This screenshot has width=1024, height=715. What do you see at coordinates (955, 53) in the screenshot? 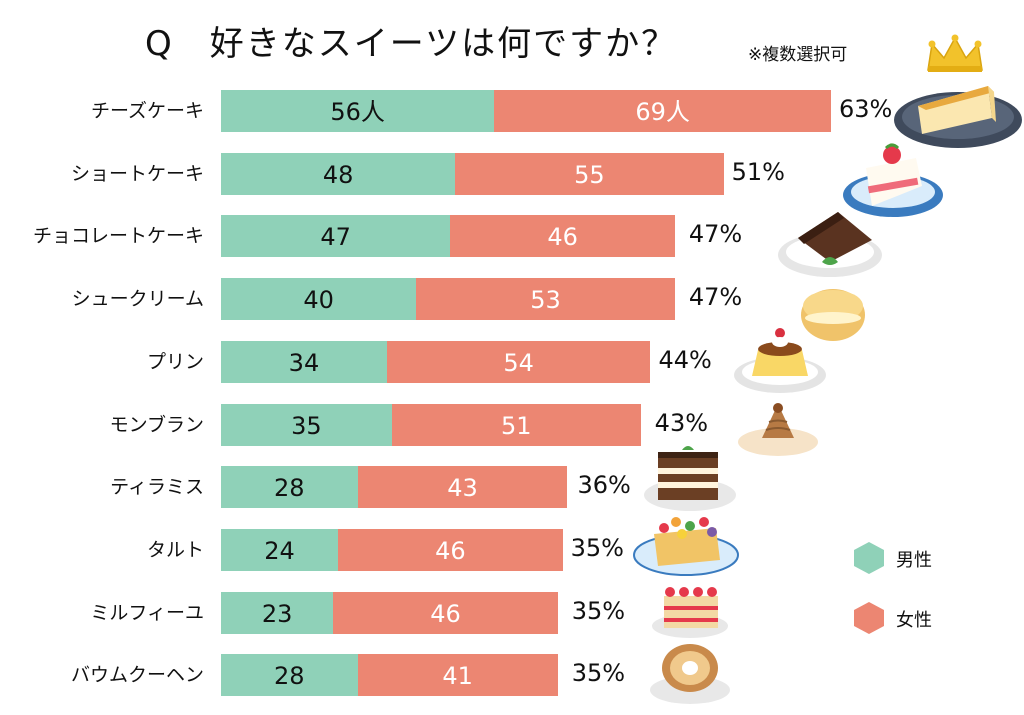
I see `crown-icon` at bounding box center [955, 53].